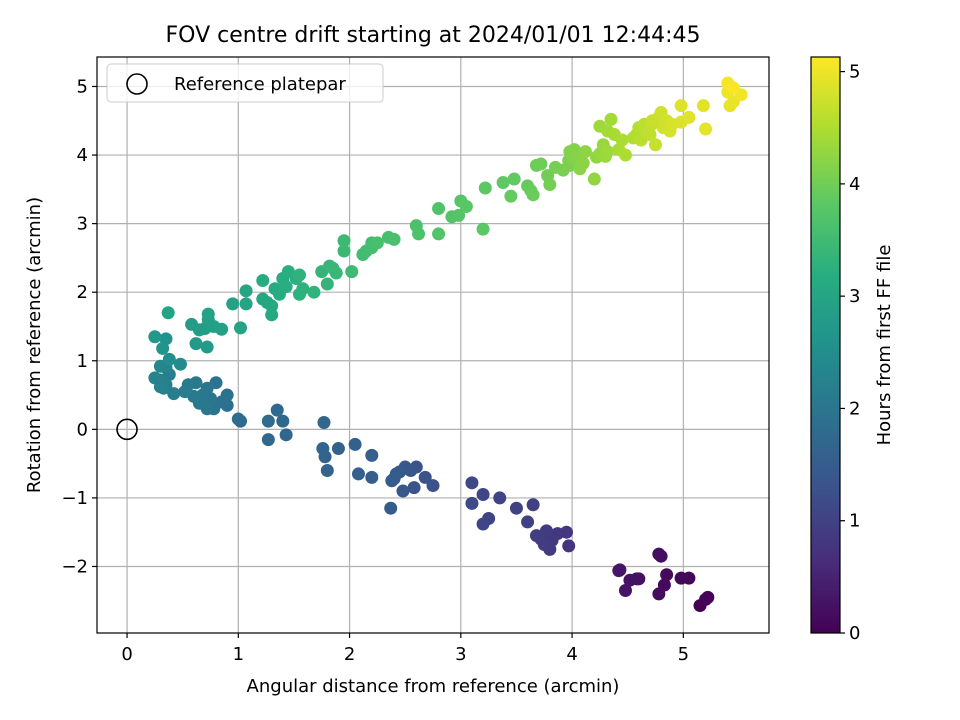 The width and height of the screenshot is (960, 720). Describe the element at coordinates (349, 654) in the screenshot. I see `x-tick-label: 2` at that location.